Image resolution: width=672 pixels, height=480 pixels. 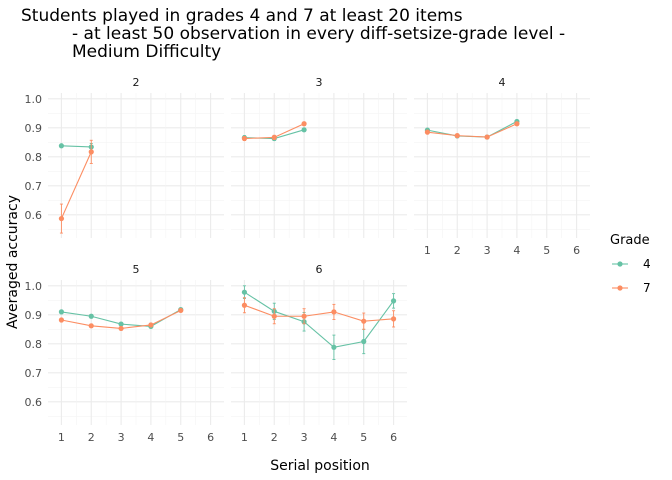 What do you see at coordinates (319, 82) in the screenshot?
I see `facet-strip-label: 3` at bounding box center [319, 82].